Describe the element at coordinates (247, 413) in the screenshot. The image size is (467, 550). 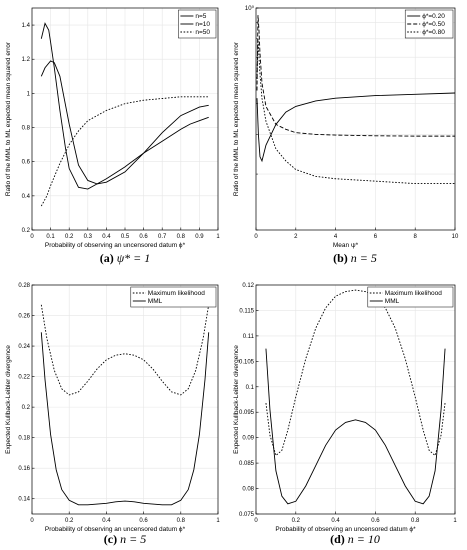
I see `y-tick-label: 0.095` at that location.